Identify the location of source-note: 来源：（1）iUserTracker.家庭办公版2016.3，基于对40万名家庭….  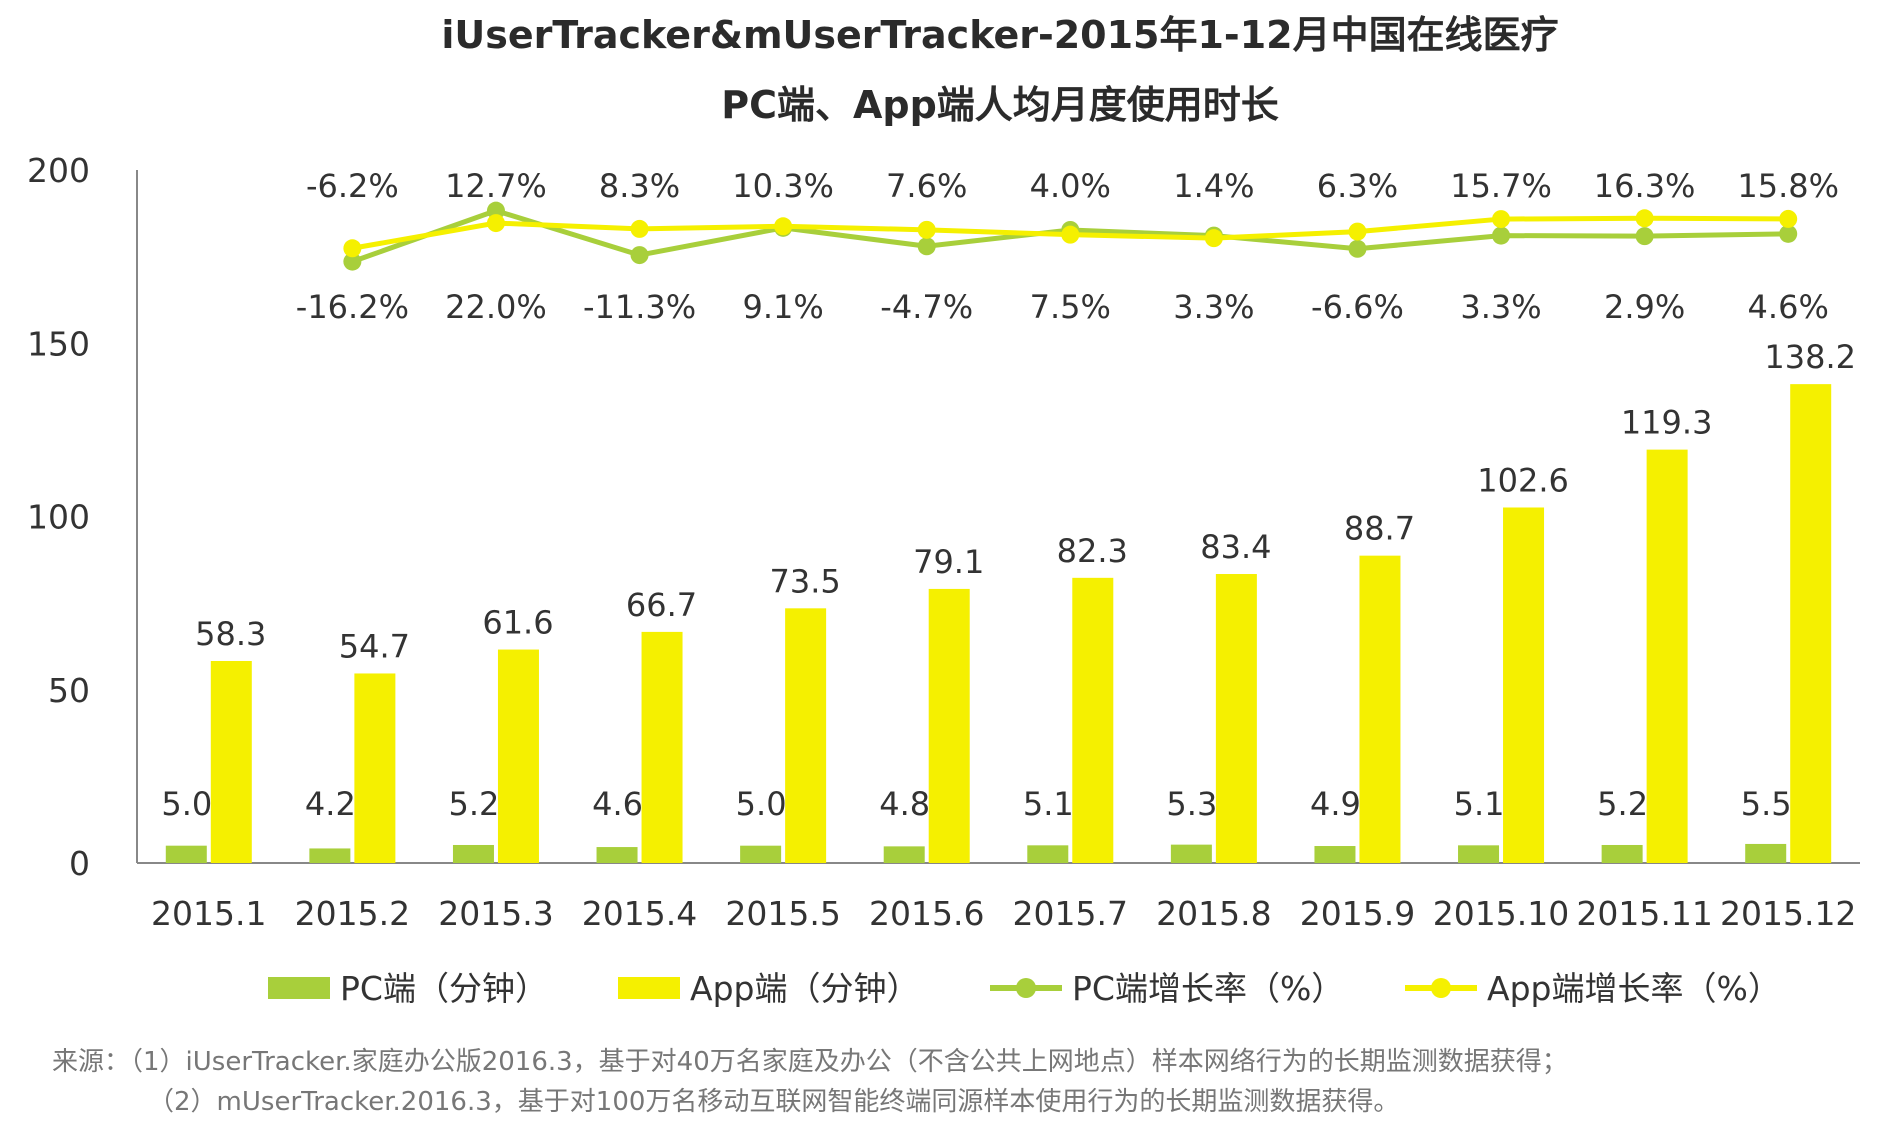
(810, 1082).